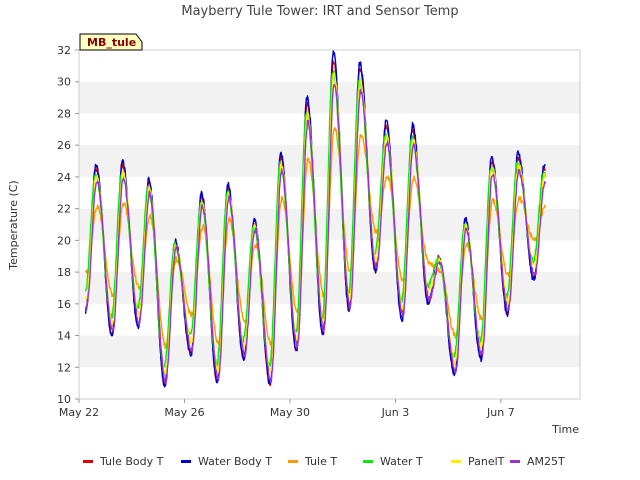 The width and height of the screenshot is (640, 480). Describe the element at coordinates (565, 429) in the screenshot. I see `x-axis-label: Time` at that location.